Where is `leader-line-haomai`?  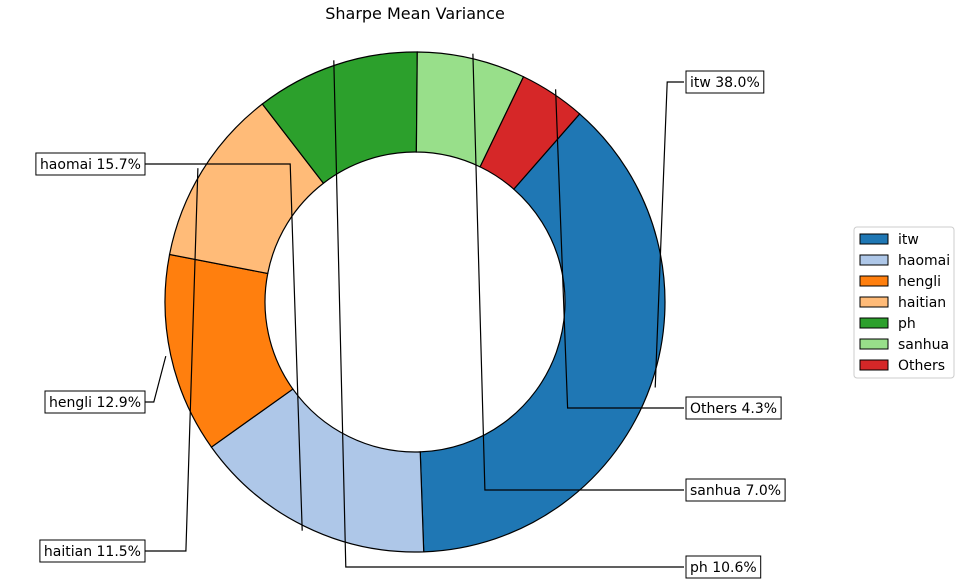 leader-line-haomai is located at coordinates (224, 347).